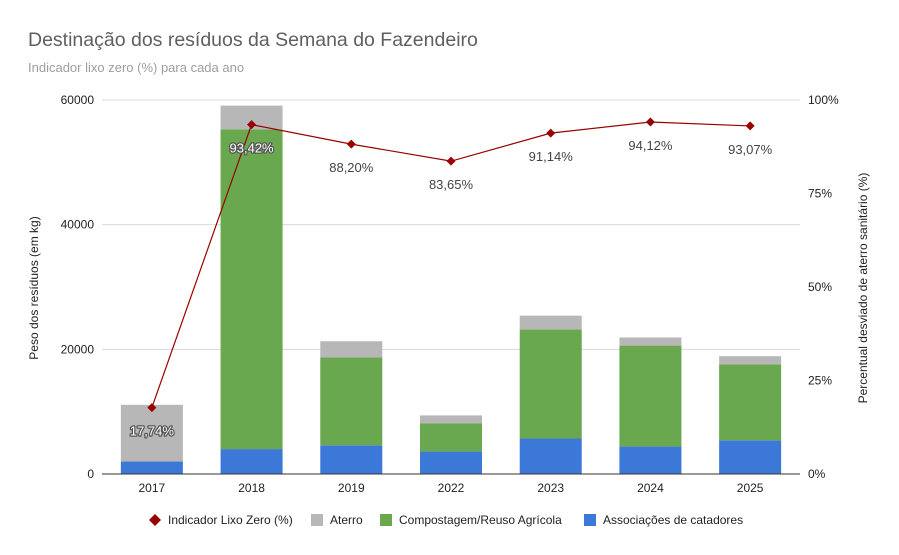  I want to click on y-tick-label: 20000, so click(78, 349).